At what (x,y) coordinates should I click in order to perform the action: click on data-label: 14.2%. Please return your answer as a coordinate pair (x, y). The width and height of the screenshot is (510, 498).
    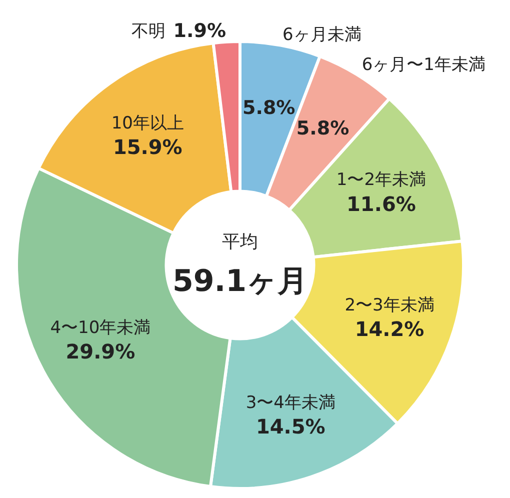
    Looking at the image, I should click on (389, 329).